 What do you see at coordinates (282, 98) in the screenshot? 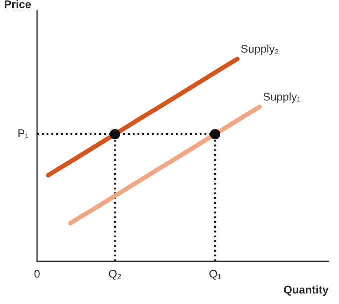
I see `series-label: Supply₁` at bounding box center [282, 98].